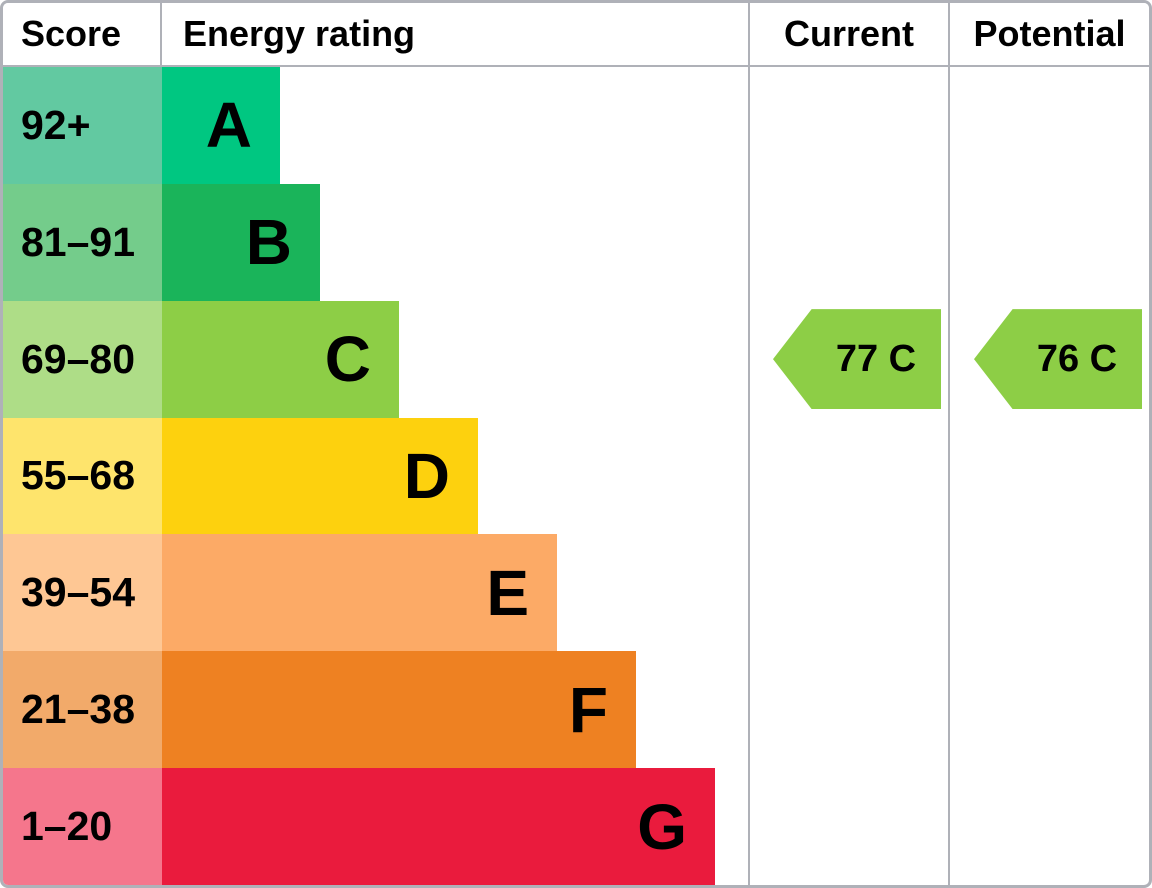 The image size is (1152, 888). Describe the element at coordinates (280, 359) in the screenshot. I see `energy-band-bar-C: C` at that location.